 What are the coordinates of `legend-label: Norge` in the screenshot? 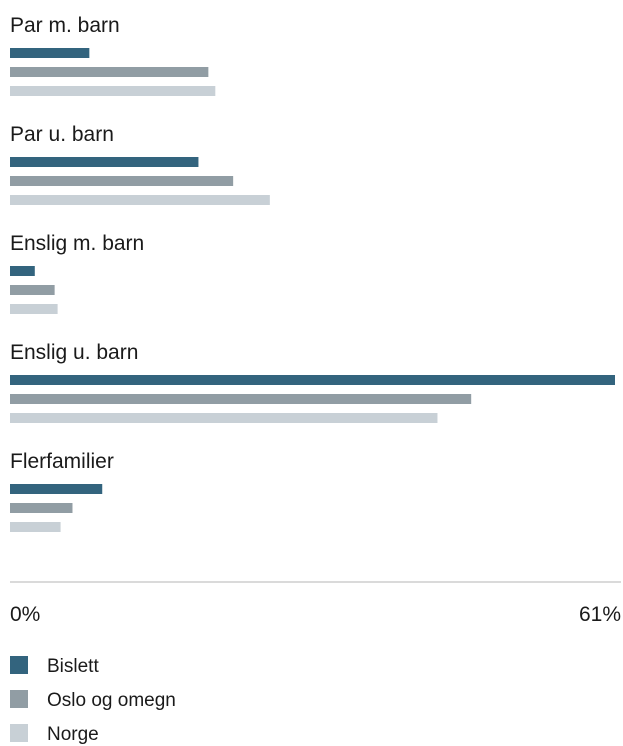 It's located at (73, 734).